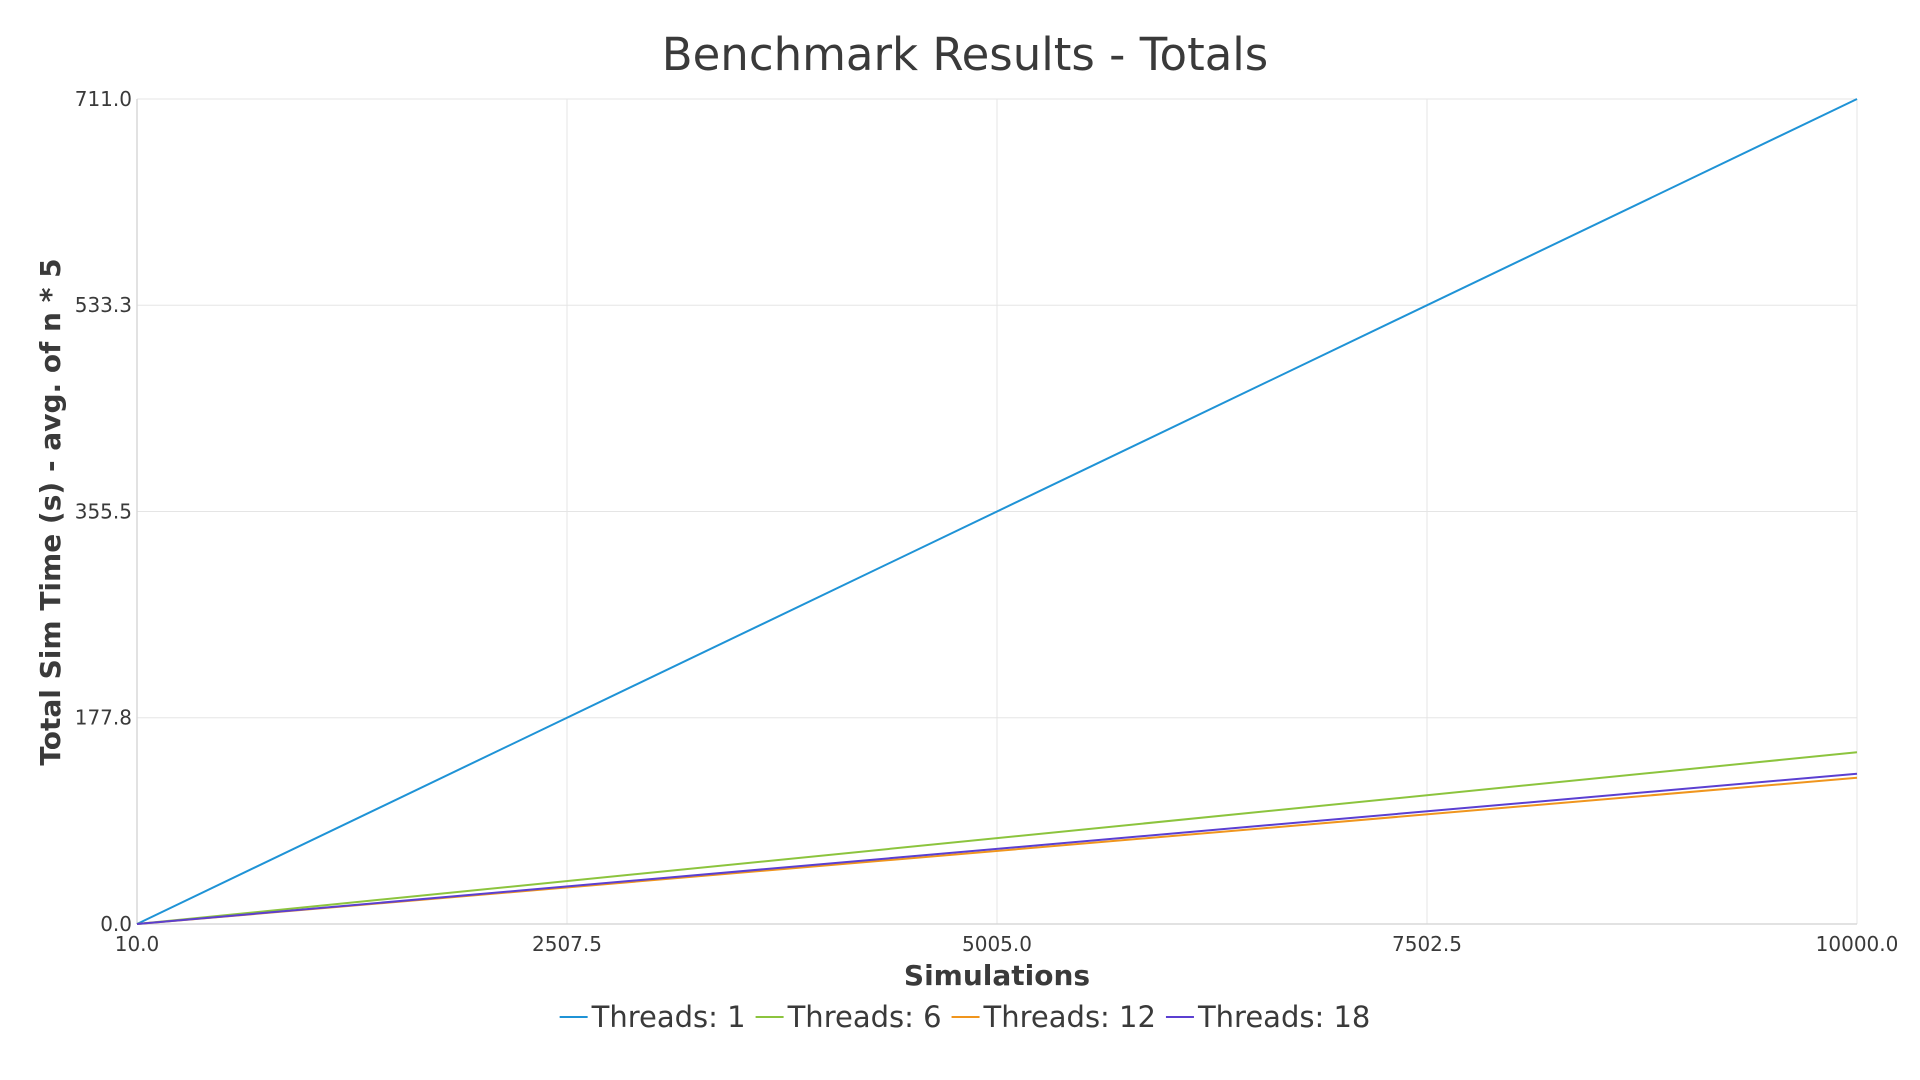 The image size is (1920, 1080). I want to click on y-tick-label: 711.0, so click(103, 99).